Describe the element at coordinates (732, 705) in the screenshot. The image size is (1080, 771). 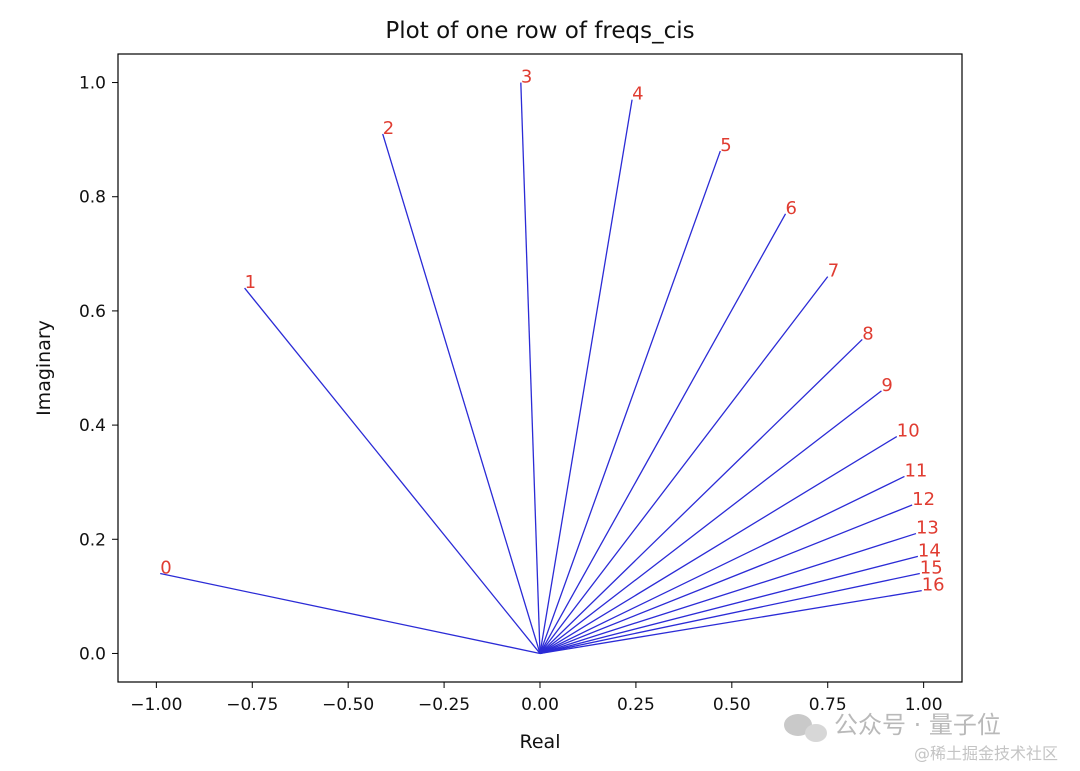
I see `x-tick-label: 0.50` at that location.